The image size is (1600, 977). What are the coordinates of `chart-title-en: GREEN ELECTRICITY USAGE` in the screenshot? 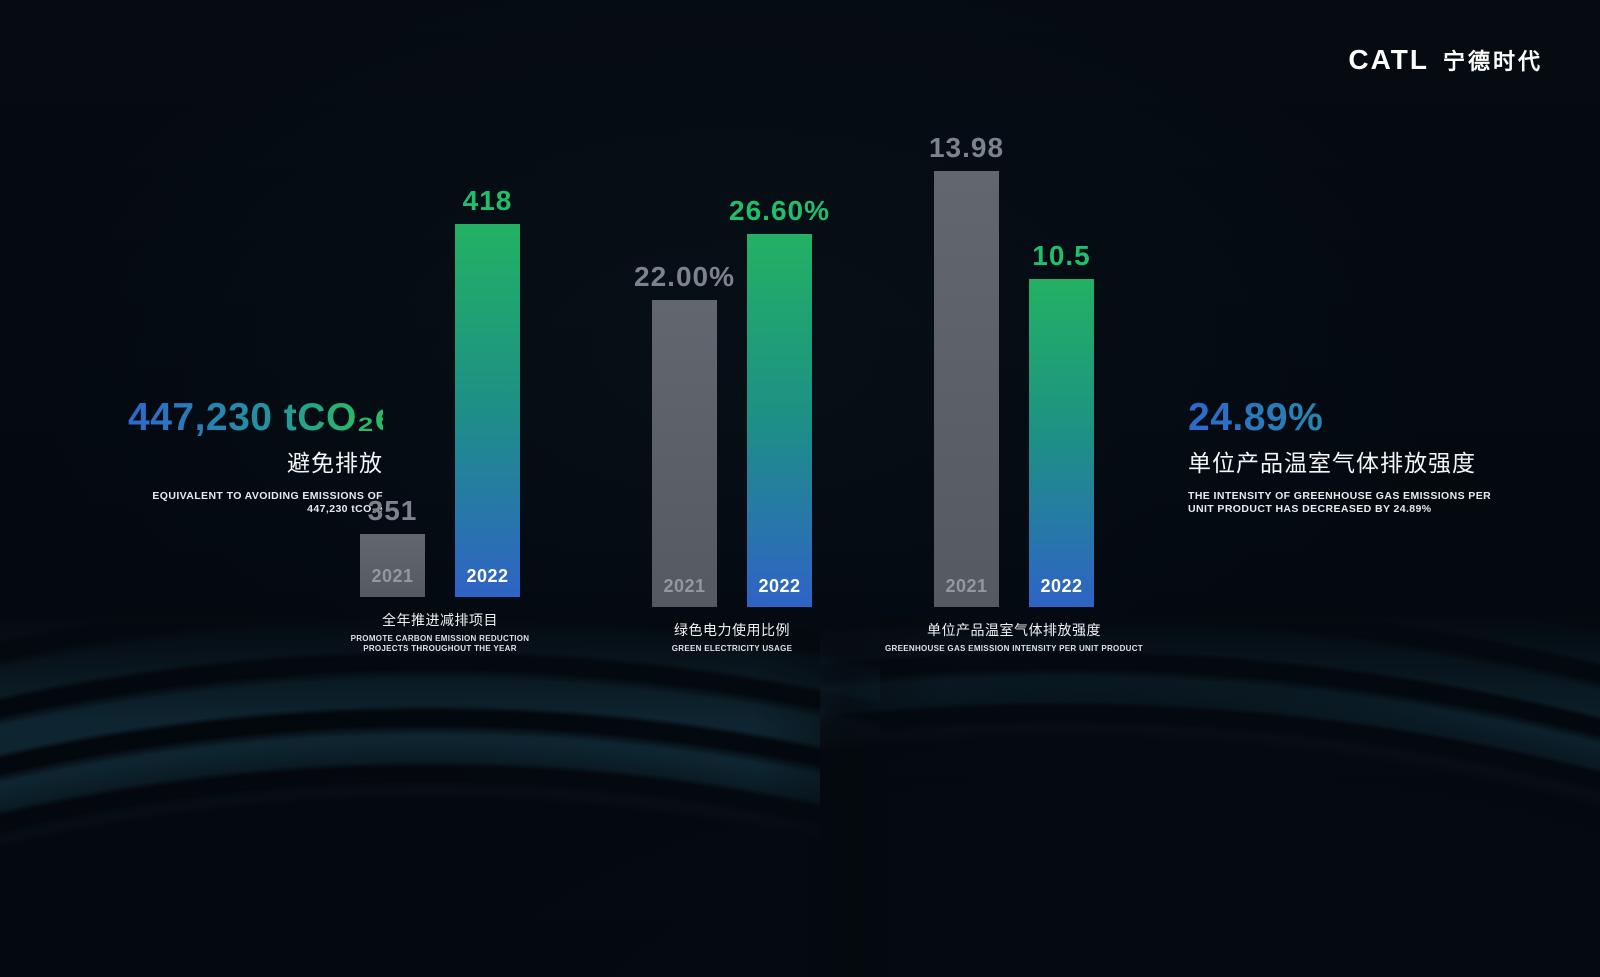 It's located at (732, 649).